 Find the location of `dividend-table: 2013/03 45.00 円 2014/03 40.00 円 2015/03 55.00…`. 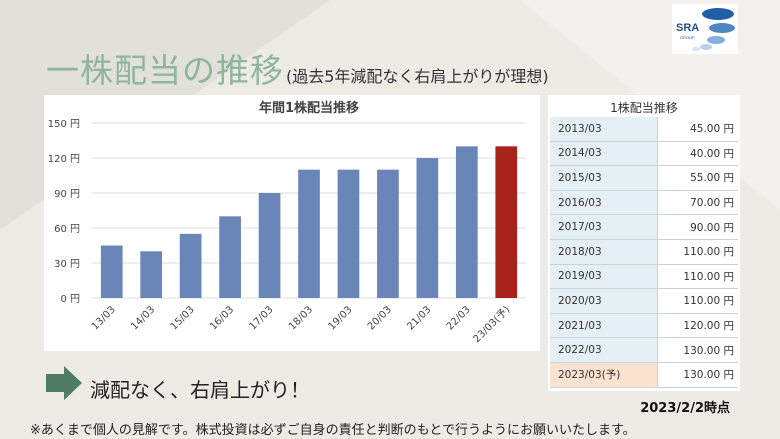

dividend-table: 2013/03 45.00 円 2014/03 40.00 円 2015/03 55.00… is located at coordinates (644, 252).